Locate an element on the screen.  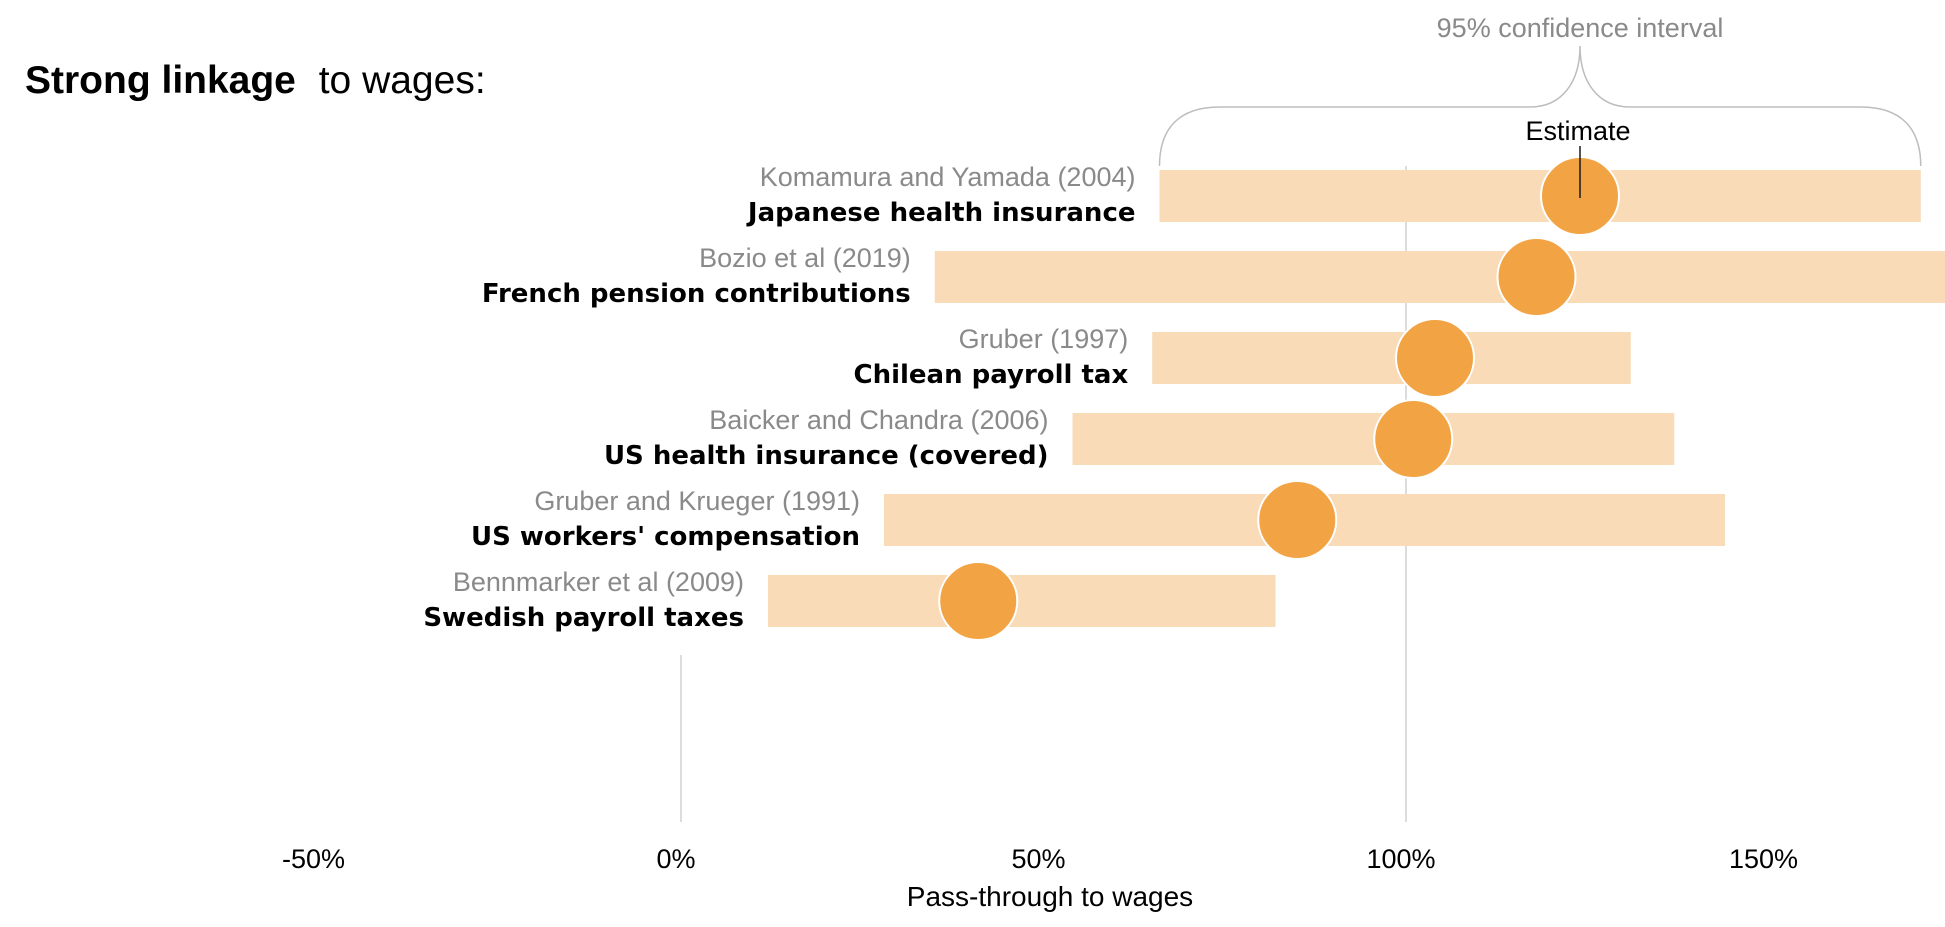
title-rest: to wages: is located at coordinates (402, 80).